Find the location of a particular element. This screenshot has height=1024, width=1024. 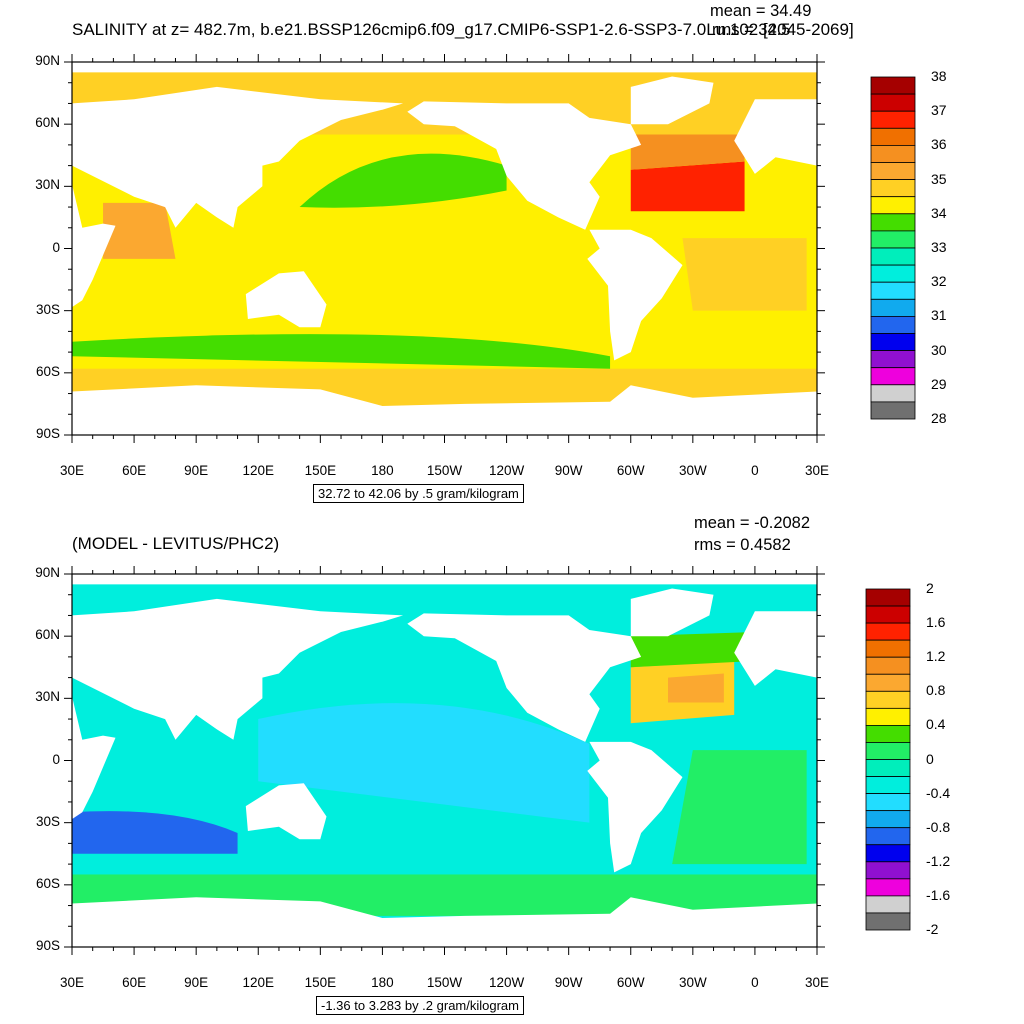

bottom-colorbar-label: -0.4 is located at coordinates (938, 792).